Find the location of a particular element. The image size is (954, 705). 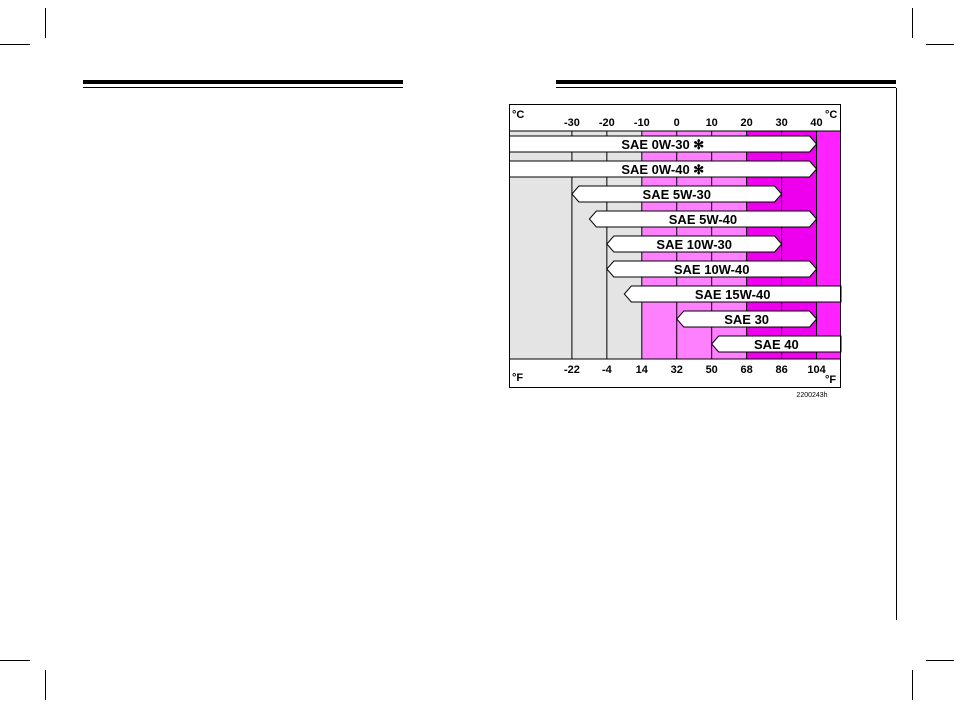

viscosity-grade-label: SAE 0W-40 ✻ is located at coordinates (662, 169).